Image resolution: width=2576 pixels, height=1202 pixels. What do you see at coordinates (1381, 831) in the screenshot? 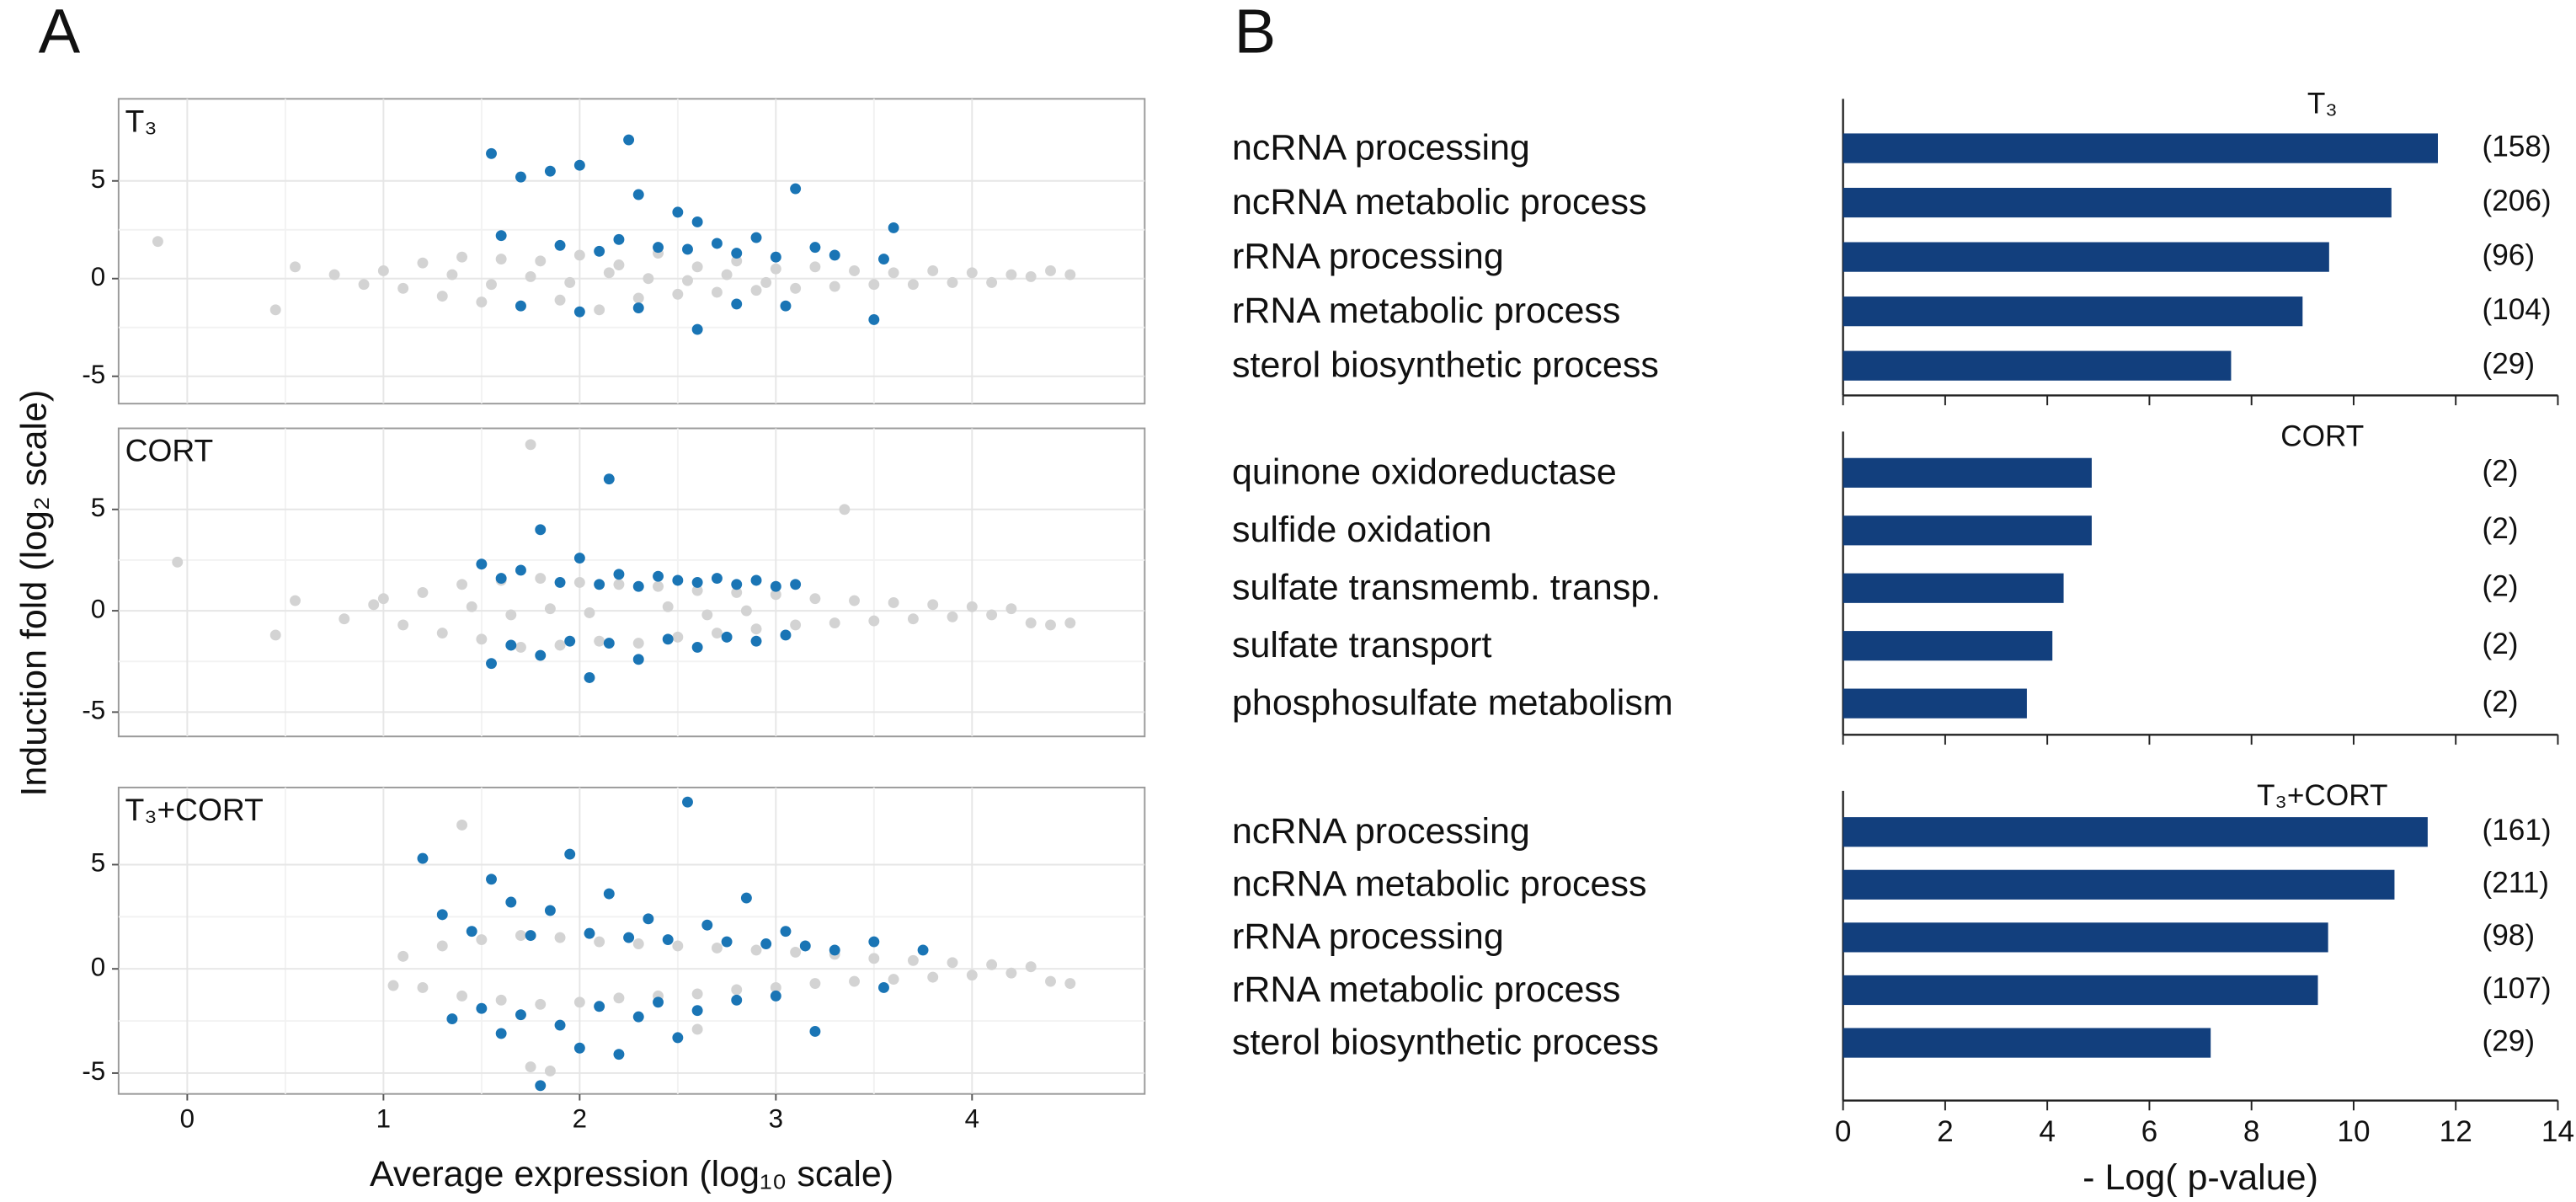
I see `category-label: ncRNA processing` at bounding box center [1381, 831].